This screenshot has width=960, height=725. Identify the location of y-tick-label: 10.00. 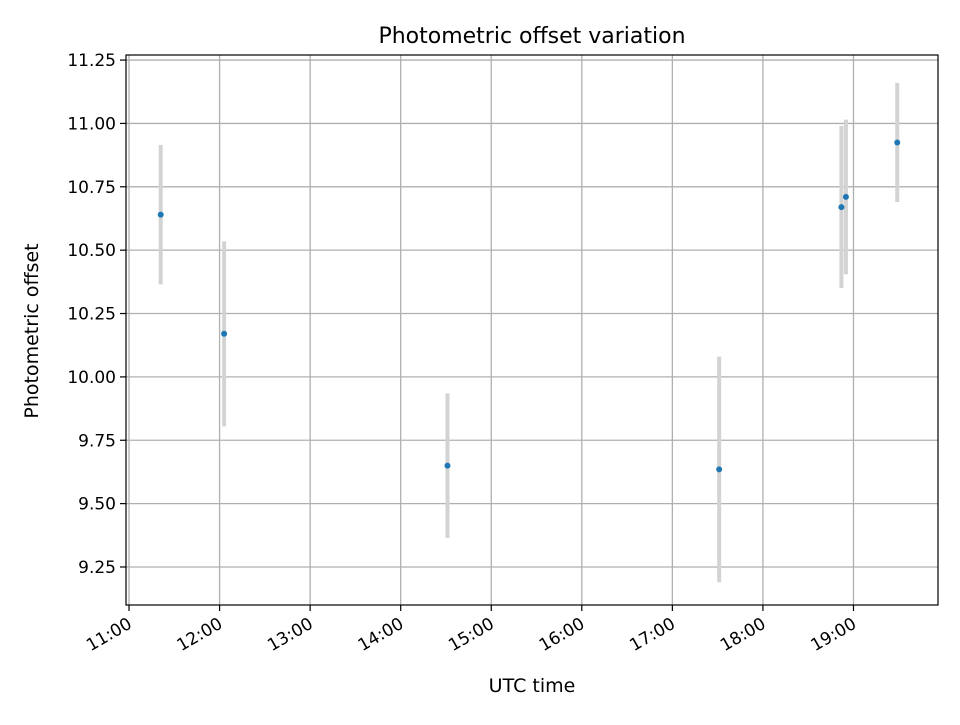
(91, 378).